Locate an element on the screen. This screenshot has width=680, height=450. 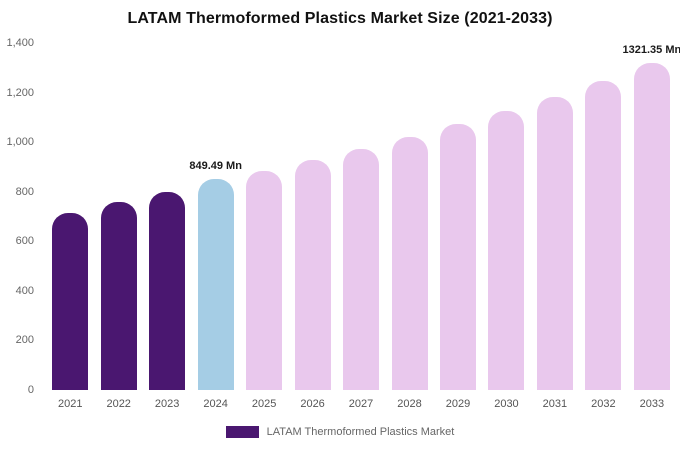
y-tick-label: 800 is located at coordinates (24, 191).